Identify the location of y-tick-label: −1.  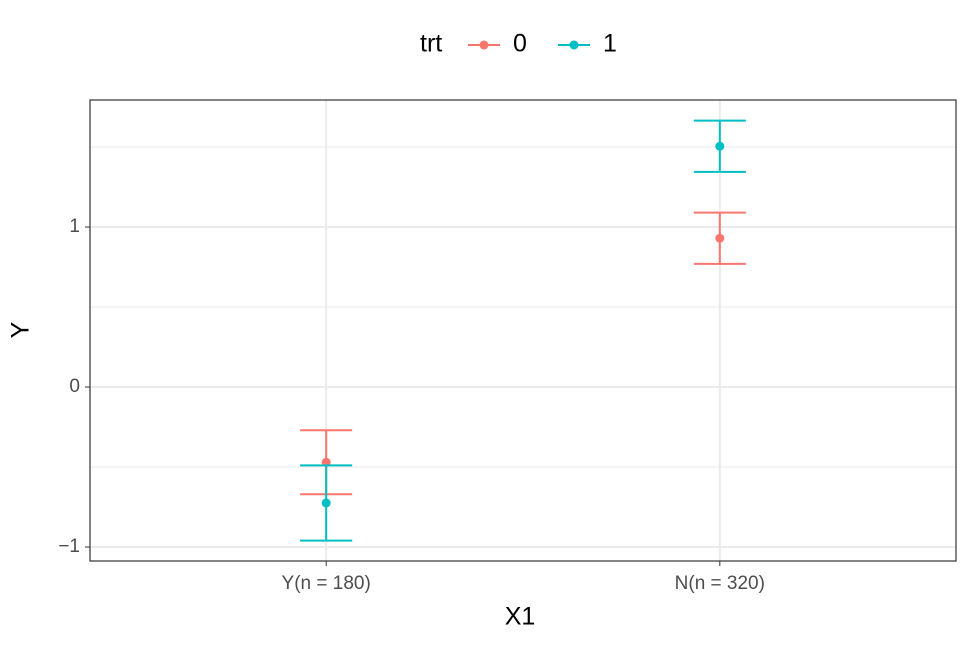
(69, 546).